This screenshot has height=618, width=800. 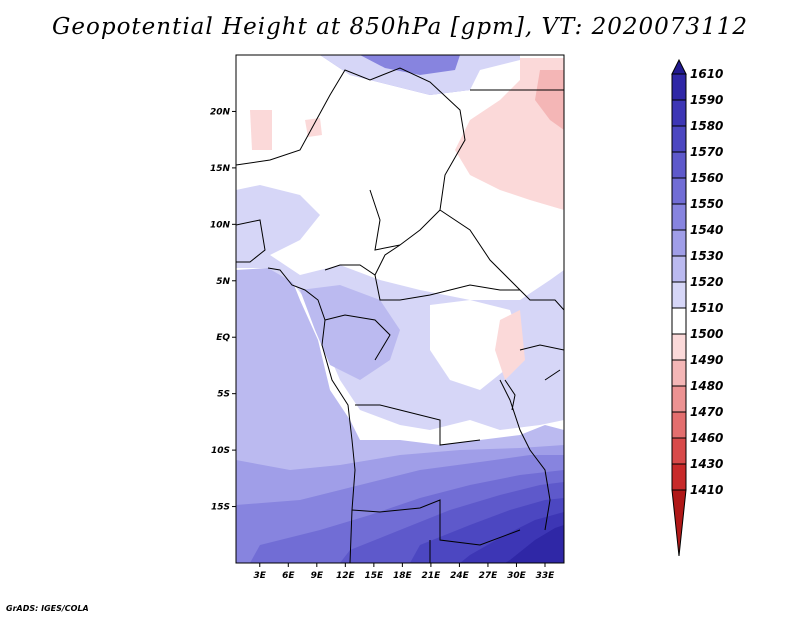 What do you see at coordinates (288, 576) in the screenshot?
I see `lon-tick-label: 6E` at bounding box center [288, 576].